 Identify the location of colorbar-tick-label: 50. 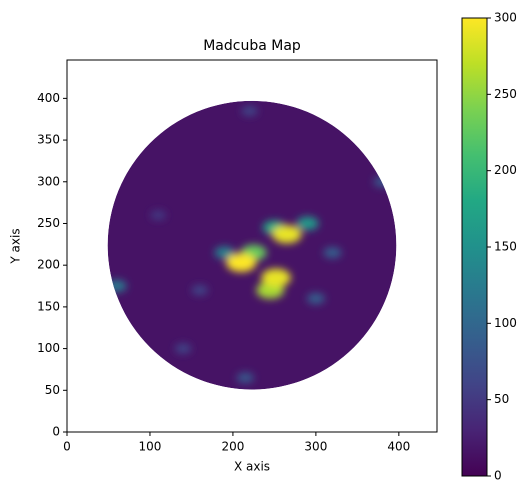
(501, 399).